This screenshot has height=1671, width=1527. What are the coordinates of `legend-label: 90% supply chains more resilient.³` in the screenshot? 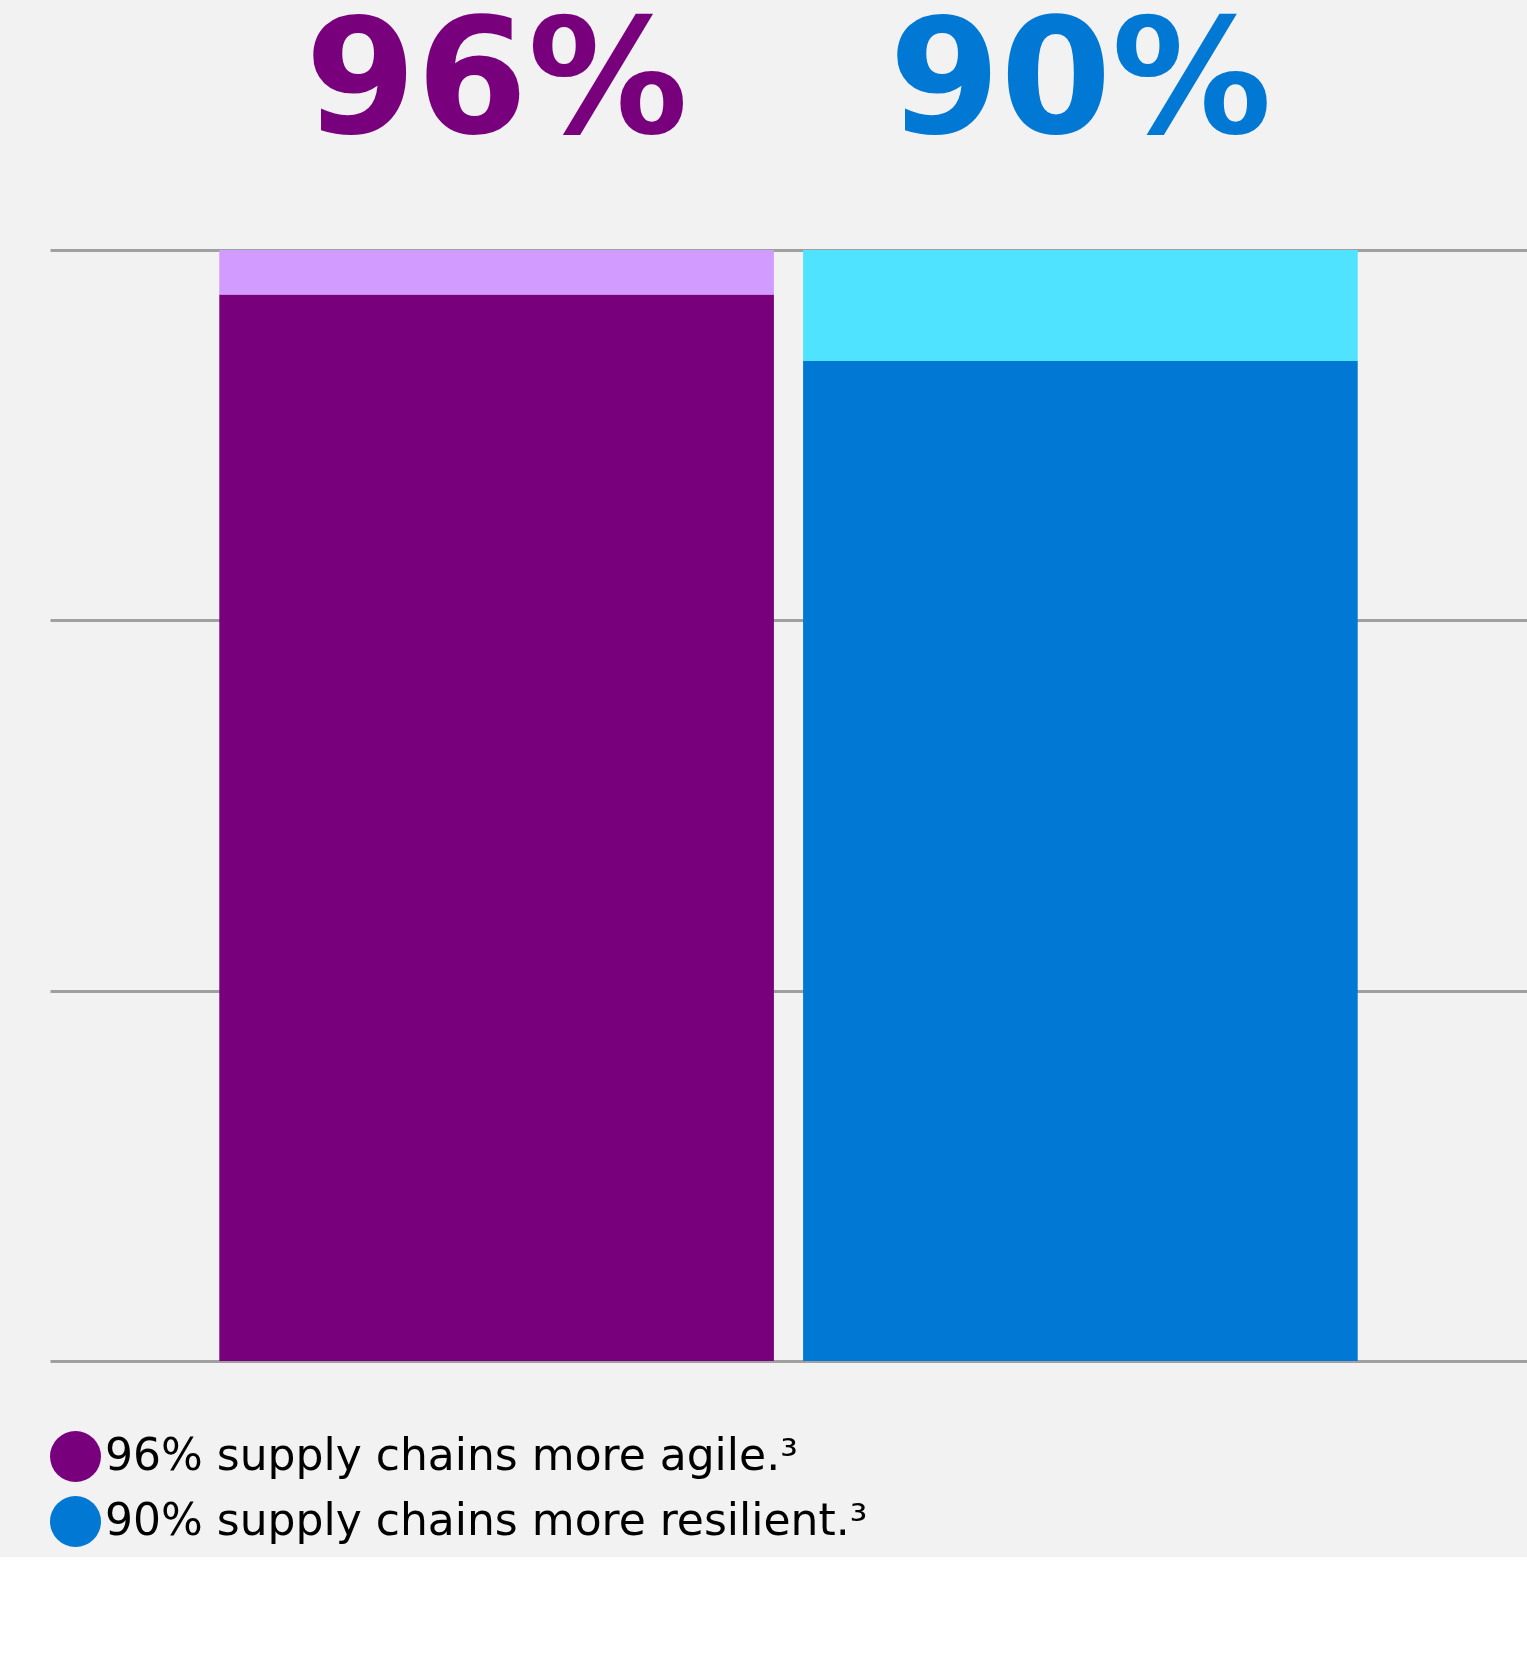 It's located at (486, 1519).